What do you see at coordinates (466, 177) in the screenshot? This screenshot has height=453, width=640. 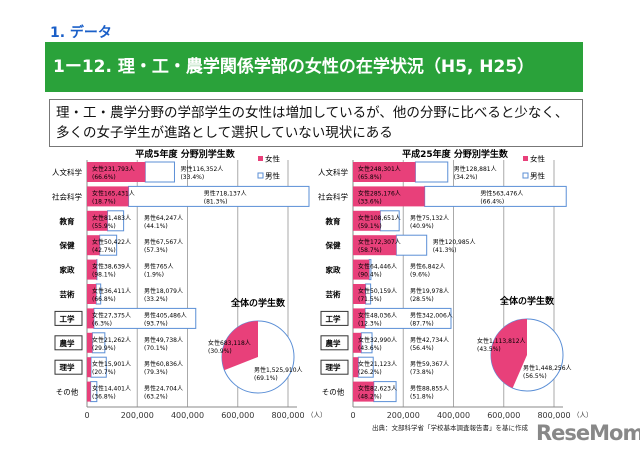 I see `male-pct-label: (34.2%)` at bounding box center [466, 177].